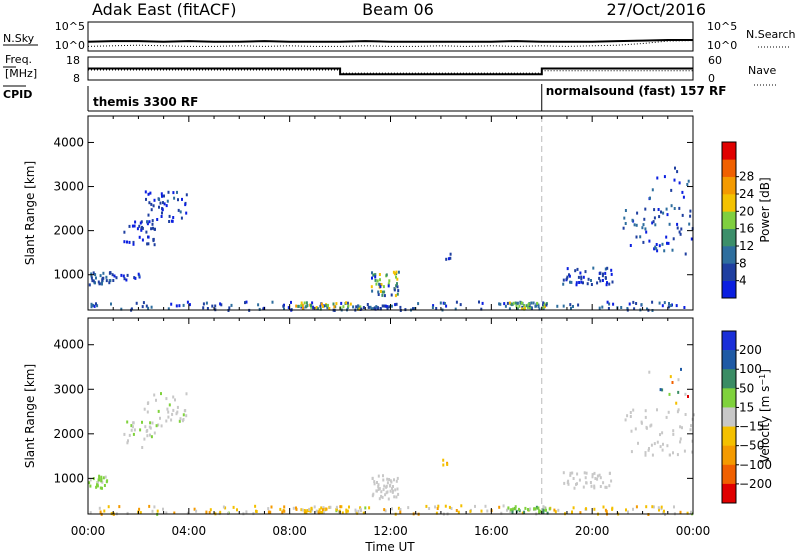 This screenshot has height=558, width=800. I want to click on freq-right-tick-top: 60, so click(715, 60).